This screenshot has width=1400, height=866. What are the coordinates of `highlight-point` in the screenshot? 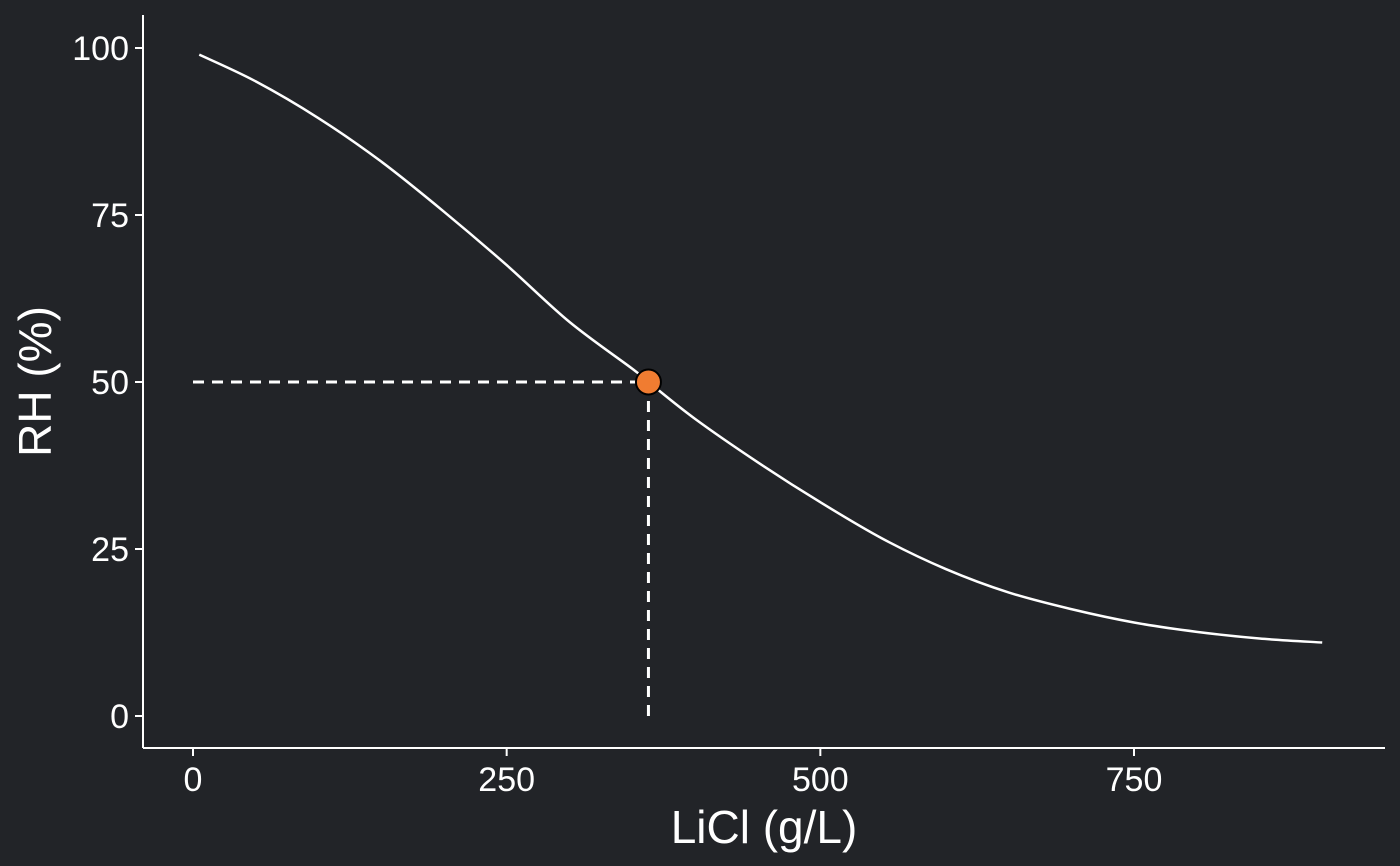 It's located at (648, 382).